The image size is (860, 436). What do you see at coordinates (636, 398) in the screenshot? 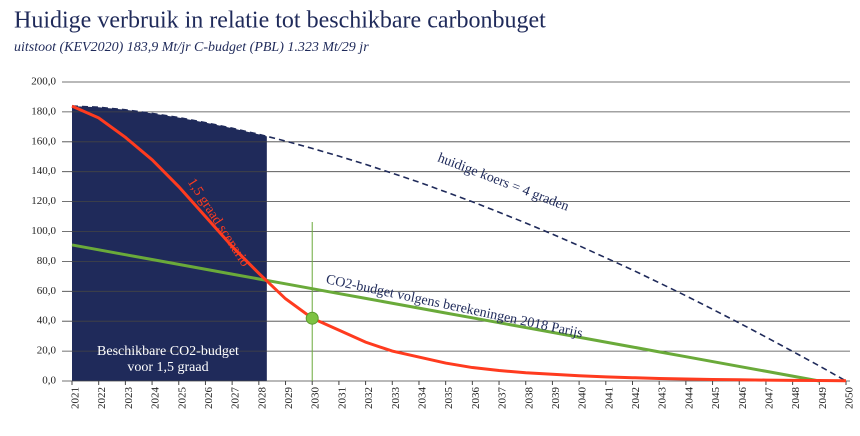
I see `x-tick-label: 2042` at bounding box center [636, 398].